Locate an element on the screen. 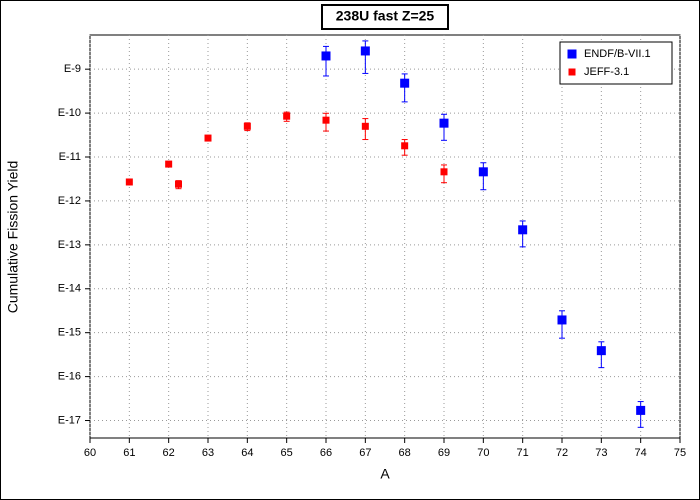  y-tick-label: E-10 is located at coordinates (69, 113).